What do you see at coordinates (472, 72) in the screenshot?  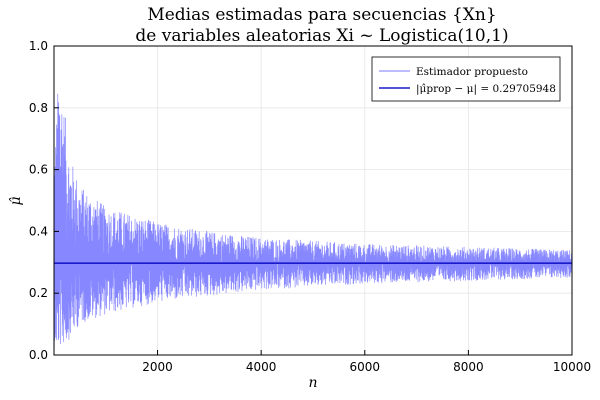 I see `legend-label-estimator: Estimador propuesto` at bounding box center [472, 72].